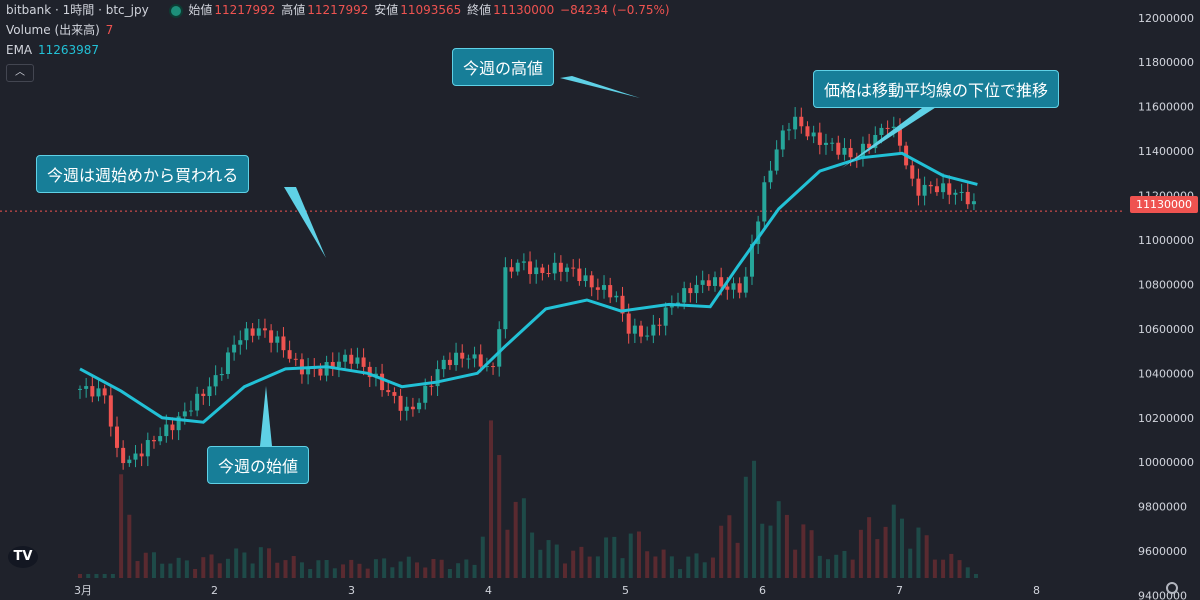 The width and height of the screenshot is (1200, 600). I want to click on symbol-line: bitbank · 1時間 · btc_jpy, so click(77, 10).